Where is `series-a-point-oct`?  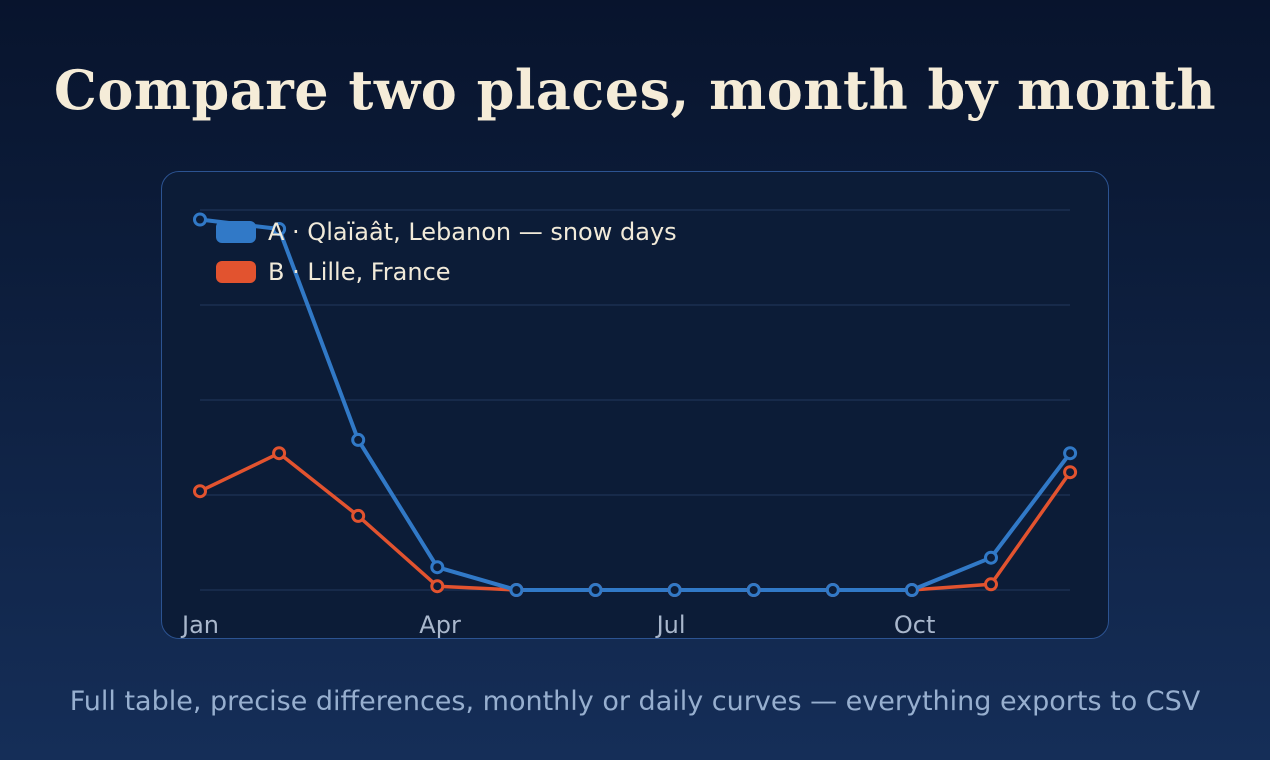
series-a-point-oct is located at coordinates (911, 590).